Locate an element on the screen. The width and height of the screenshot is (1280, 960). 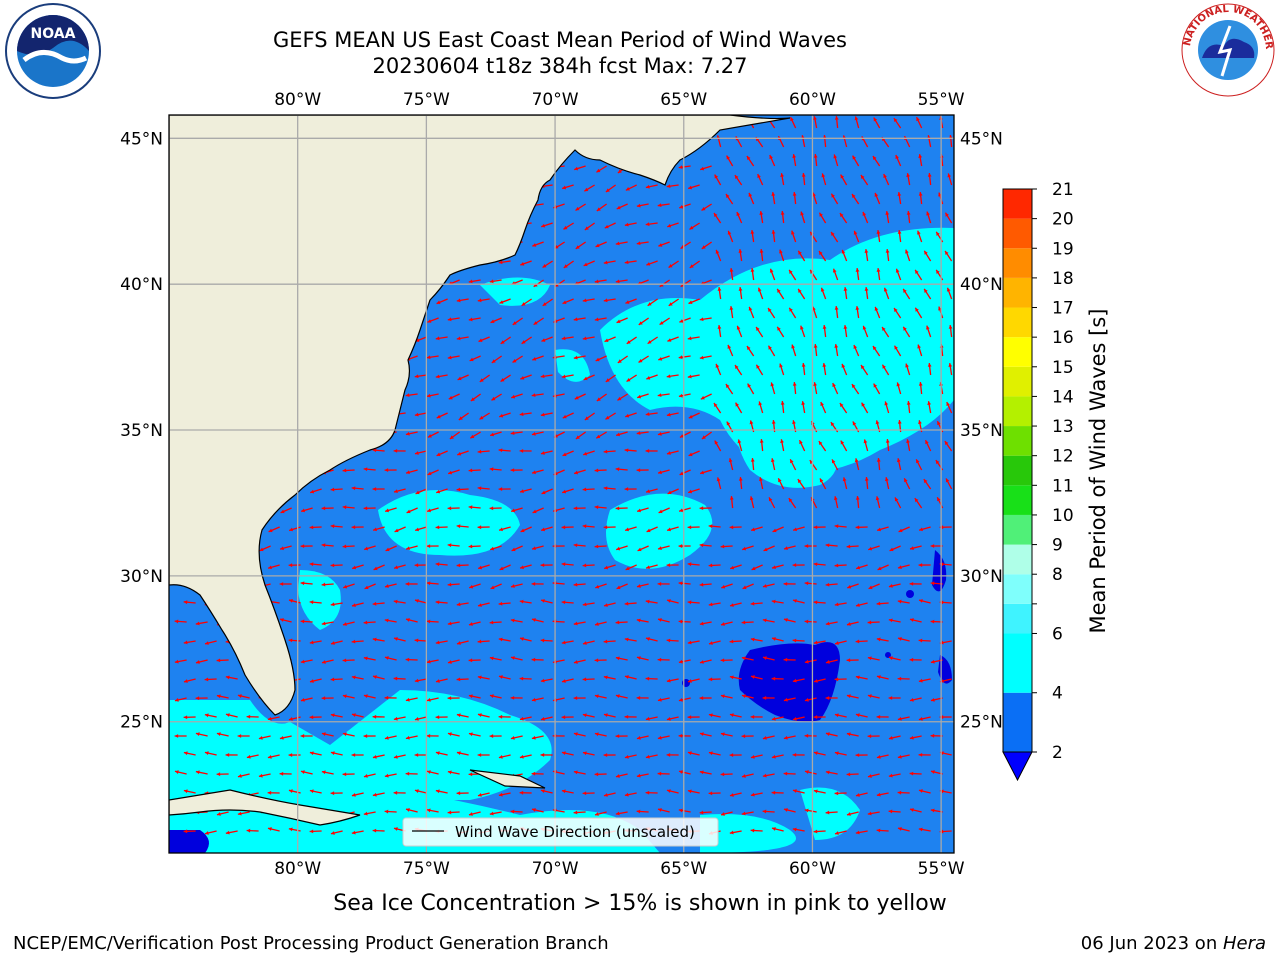
legend-label: Wind Wave Direction (unscaled) is located at coordinates (575, 832).